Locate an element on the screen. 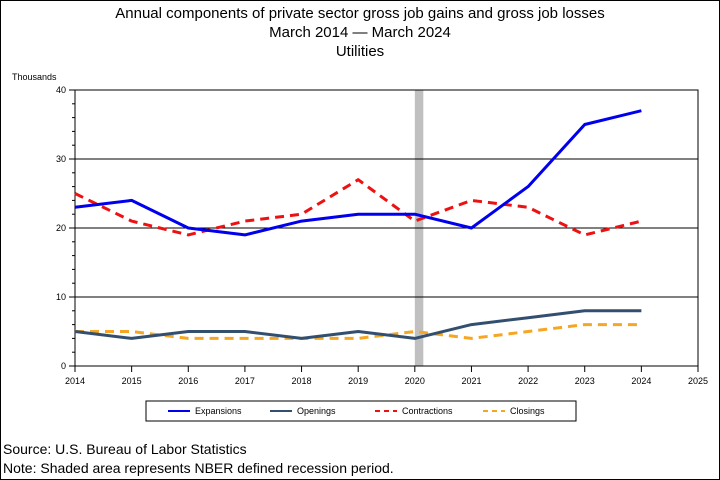 Image resolution: width=720 pixels, height=480 pixels. x-tick-label: 2017 is located at coordinates (245, 381).